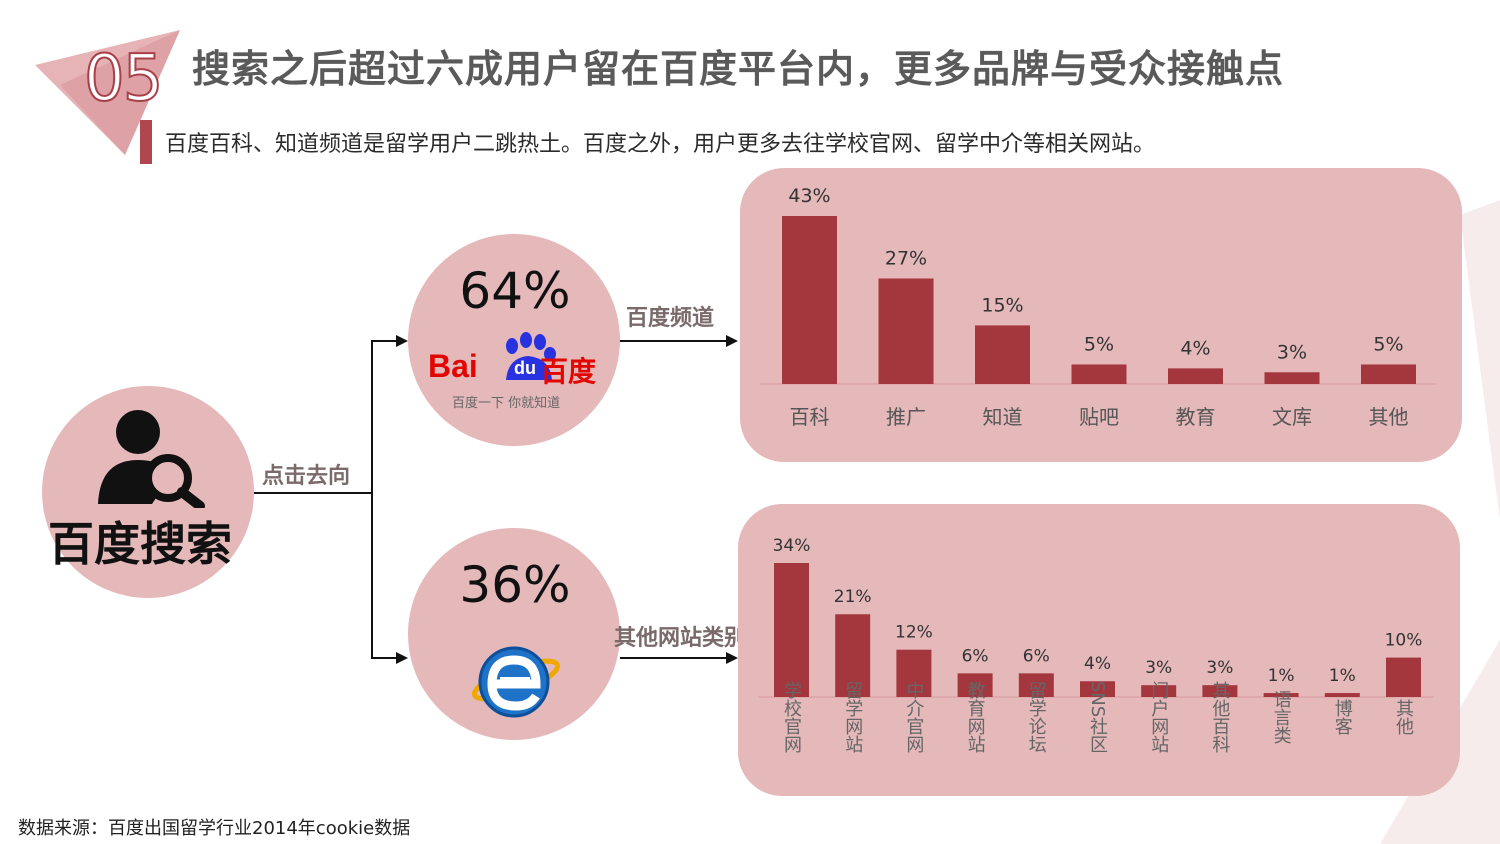  Describe the element at coordinates (738, 69) in the screenshot. I see `page-title: 搜索之后超过六成用户留在百度平台内，更多品牌与受众接触点` at that location.